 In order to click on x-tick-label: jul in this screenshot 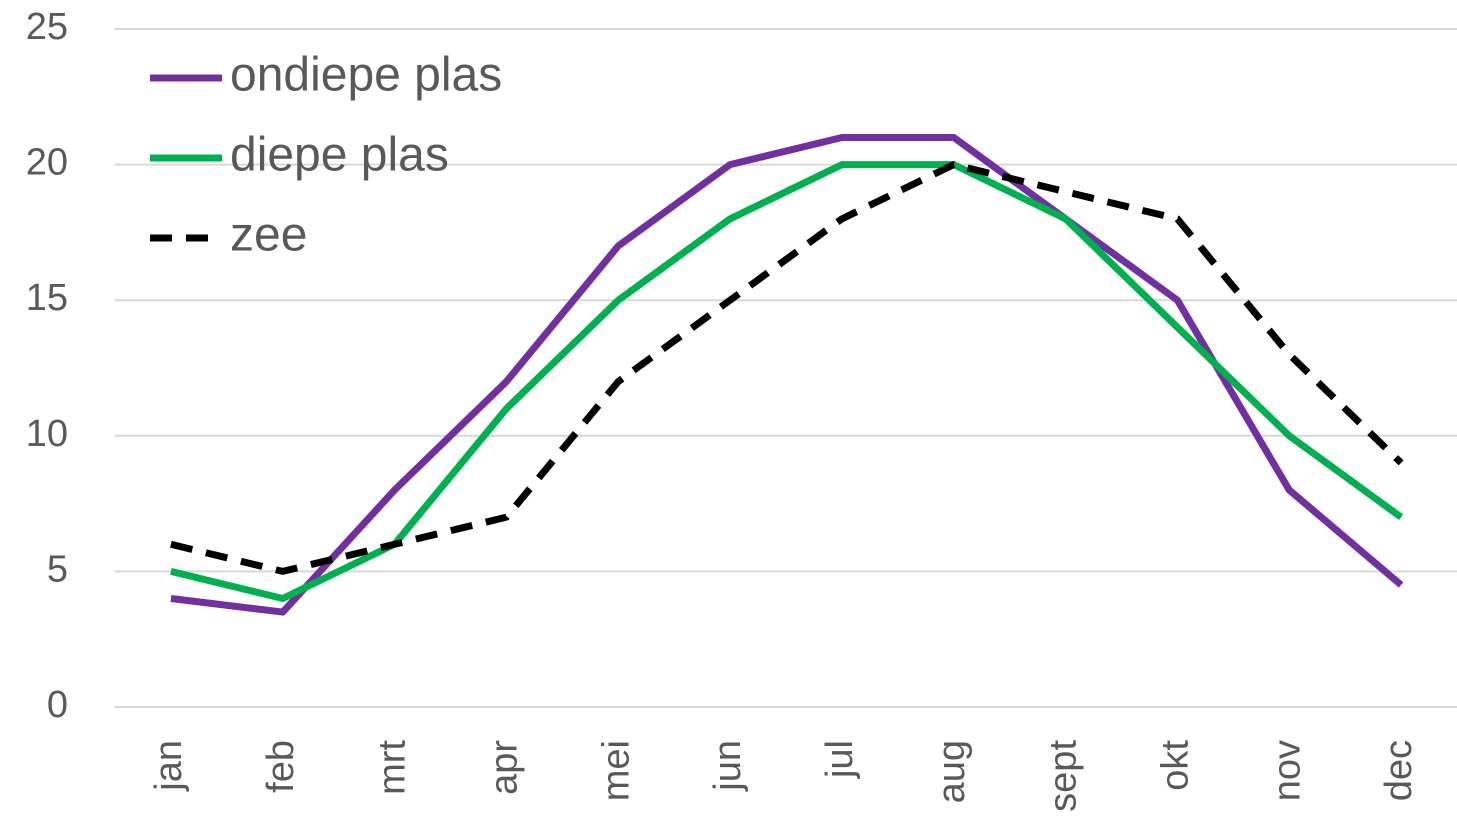, I will do `click(840, 759)`.